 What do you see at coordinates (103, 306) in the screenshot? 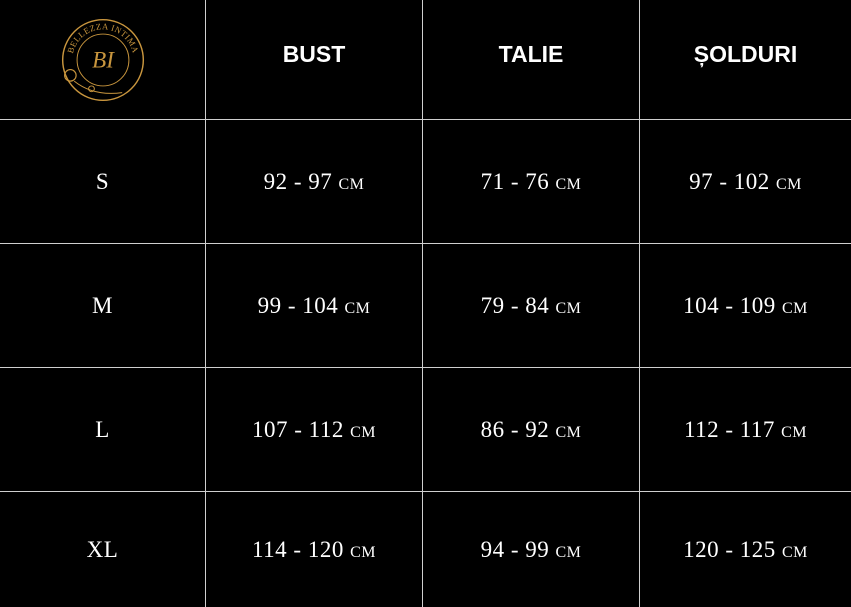
I see `size-label: M` at bounding box center [103, 306].